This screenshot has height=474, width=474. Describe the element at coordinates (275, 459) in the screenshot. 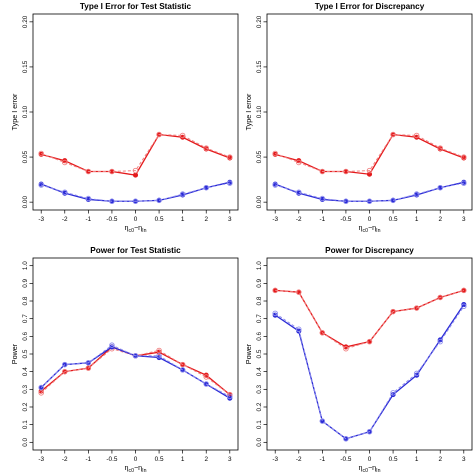

I see `x-tick-label: -3` at that location.